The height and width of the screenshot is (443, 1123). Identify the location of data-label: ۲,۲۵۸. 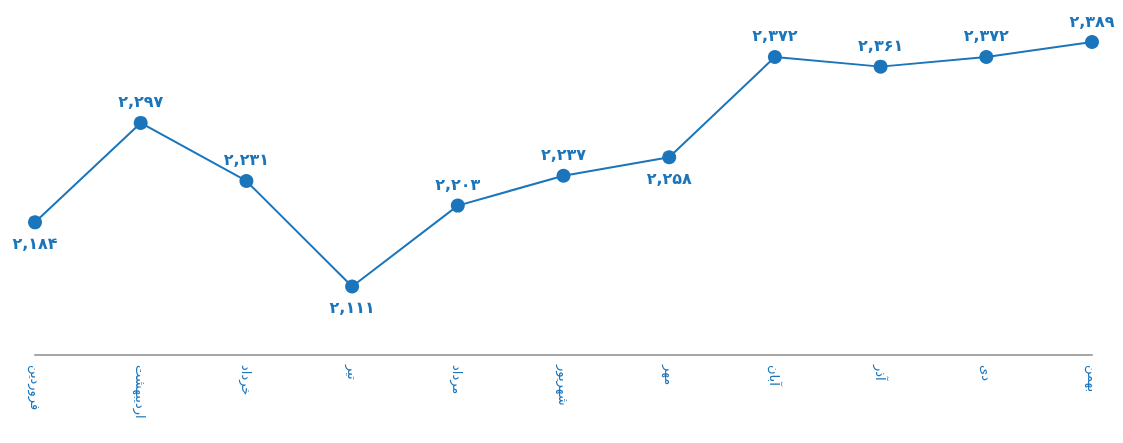
(669, 178).